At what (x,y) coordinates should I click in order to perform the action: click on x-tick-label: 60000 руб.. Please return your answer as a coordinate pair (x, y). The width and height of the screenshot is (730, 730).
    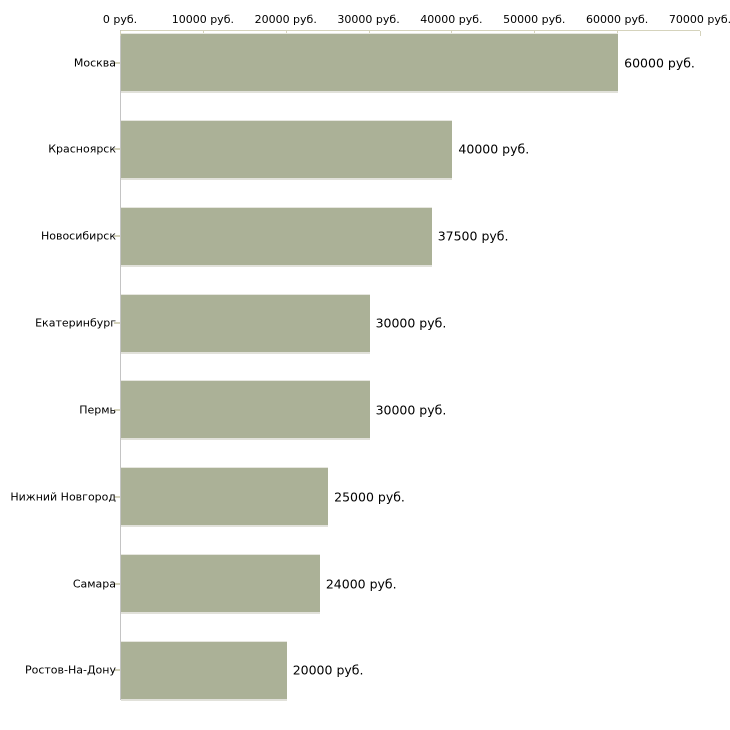
    Looking at the image, I should click on (617, 19).